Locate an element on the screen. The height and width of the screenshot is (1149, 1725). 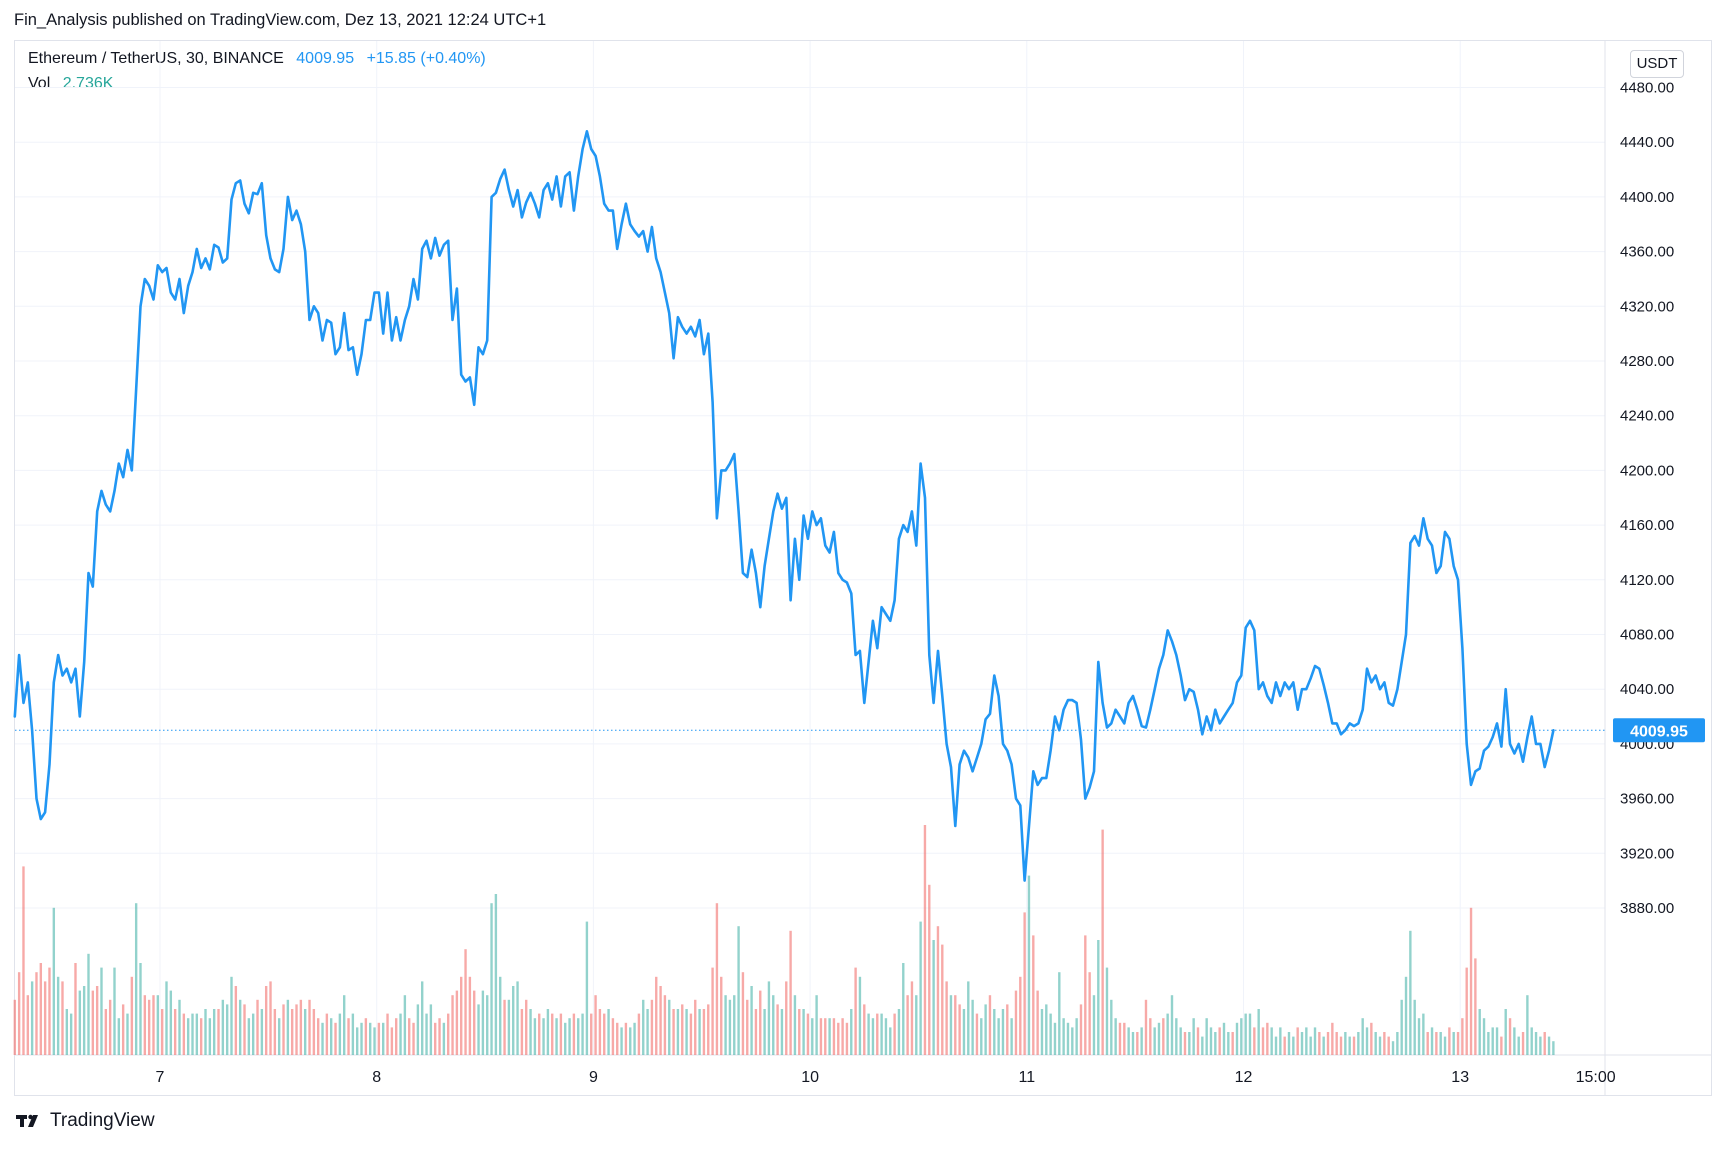
tradingview-brand-text: TradingView is located at coordinates (102, 1120).